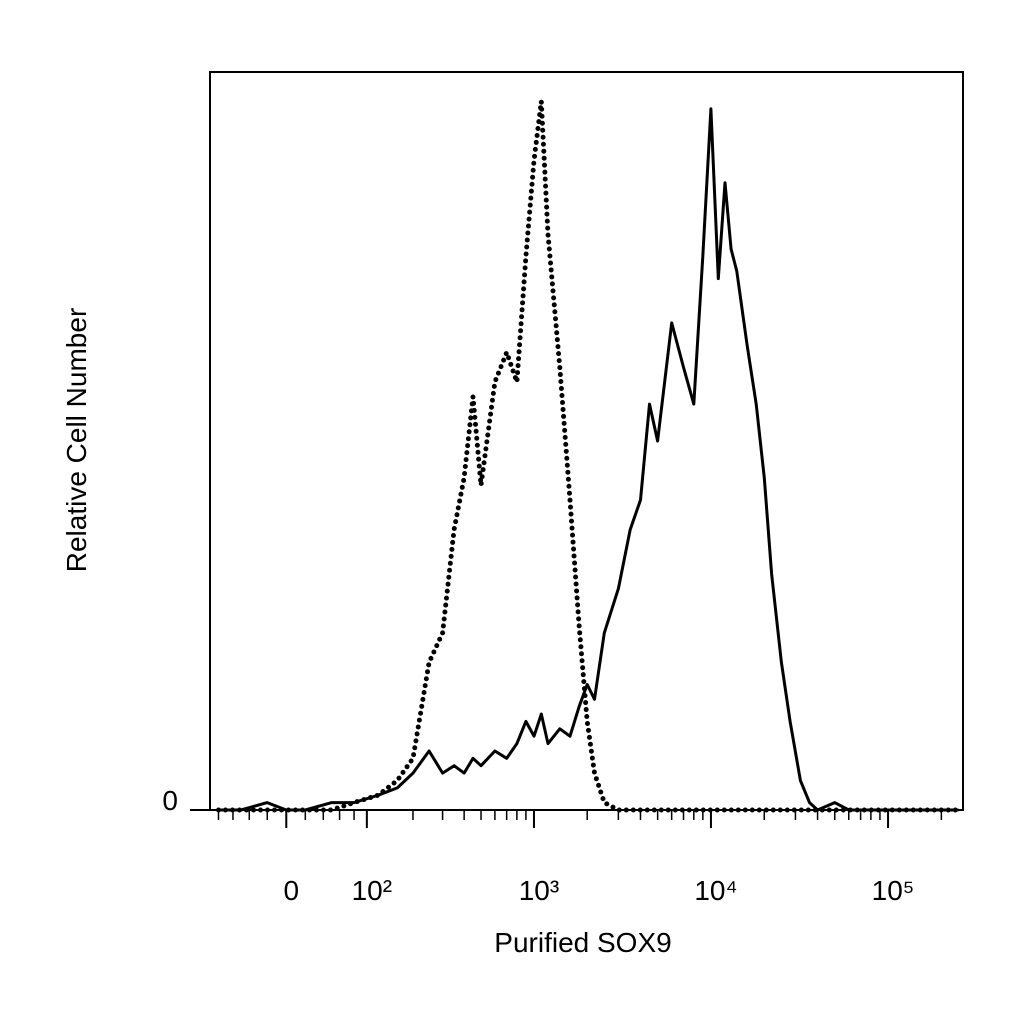  Describe the element at coordinates (582, 942) in the screenshot. I see `x-axis-label: Purified SOX9` at that location.